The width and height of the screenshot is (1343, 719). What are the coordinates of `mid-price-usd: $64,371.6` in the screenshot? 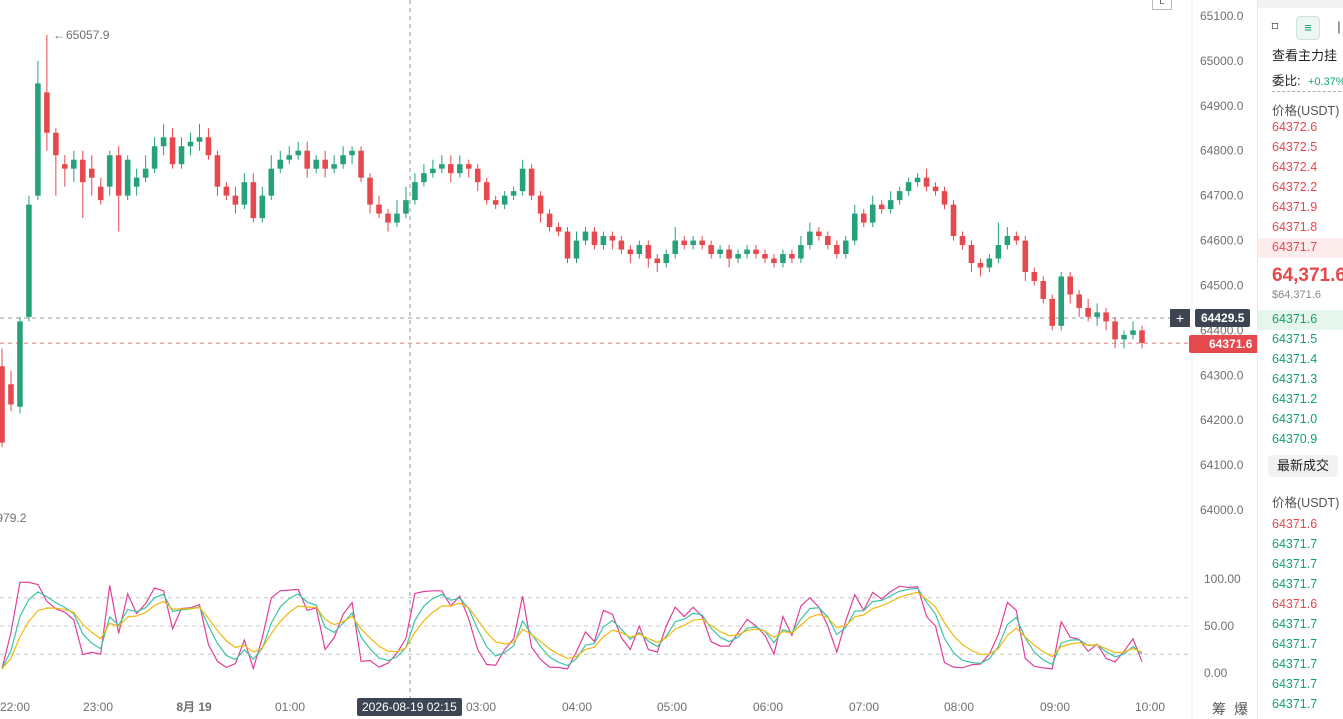 It's located at (1296, 295).